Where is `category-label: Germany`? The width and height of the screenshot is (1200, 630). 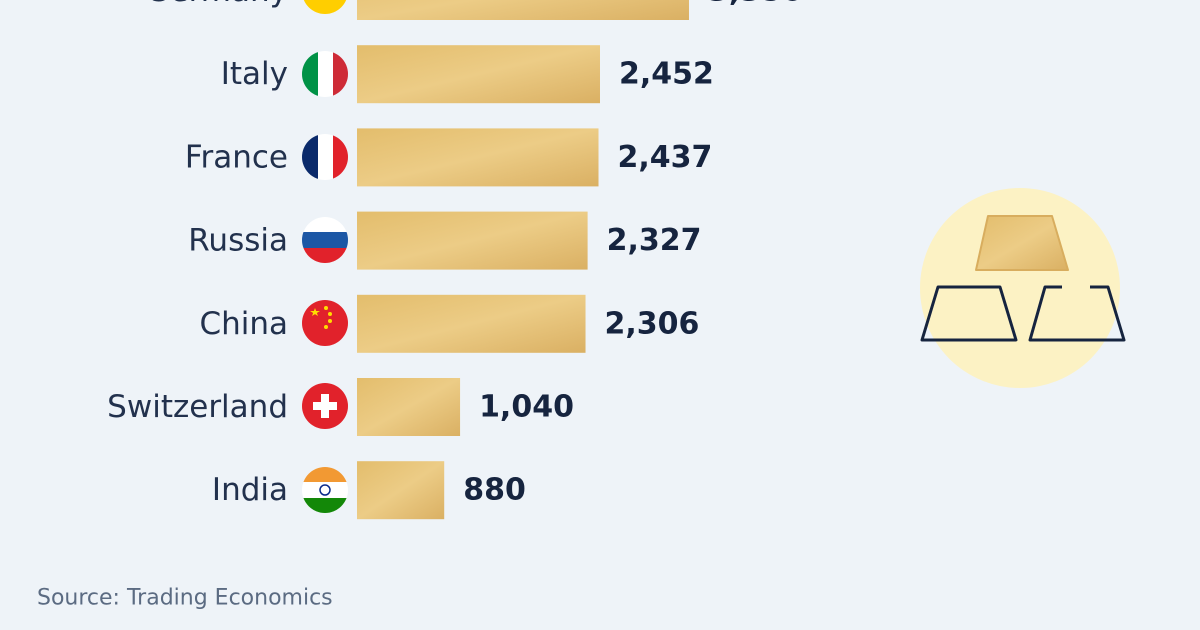 category-label: Germany is located at coordinates (217, 4).